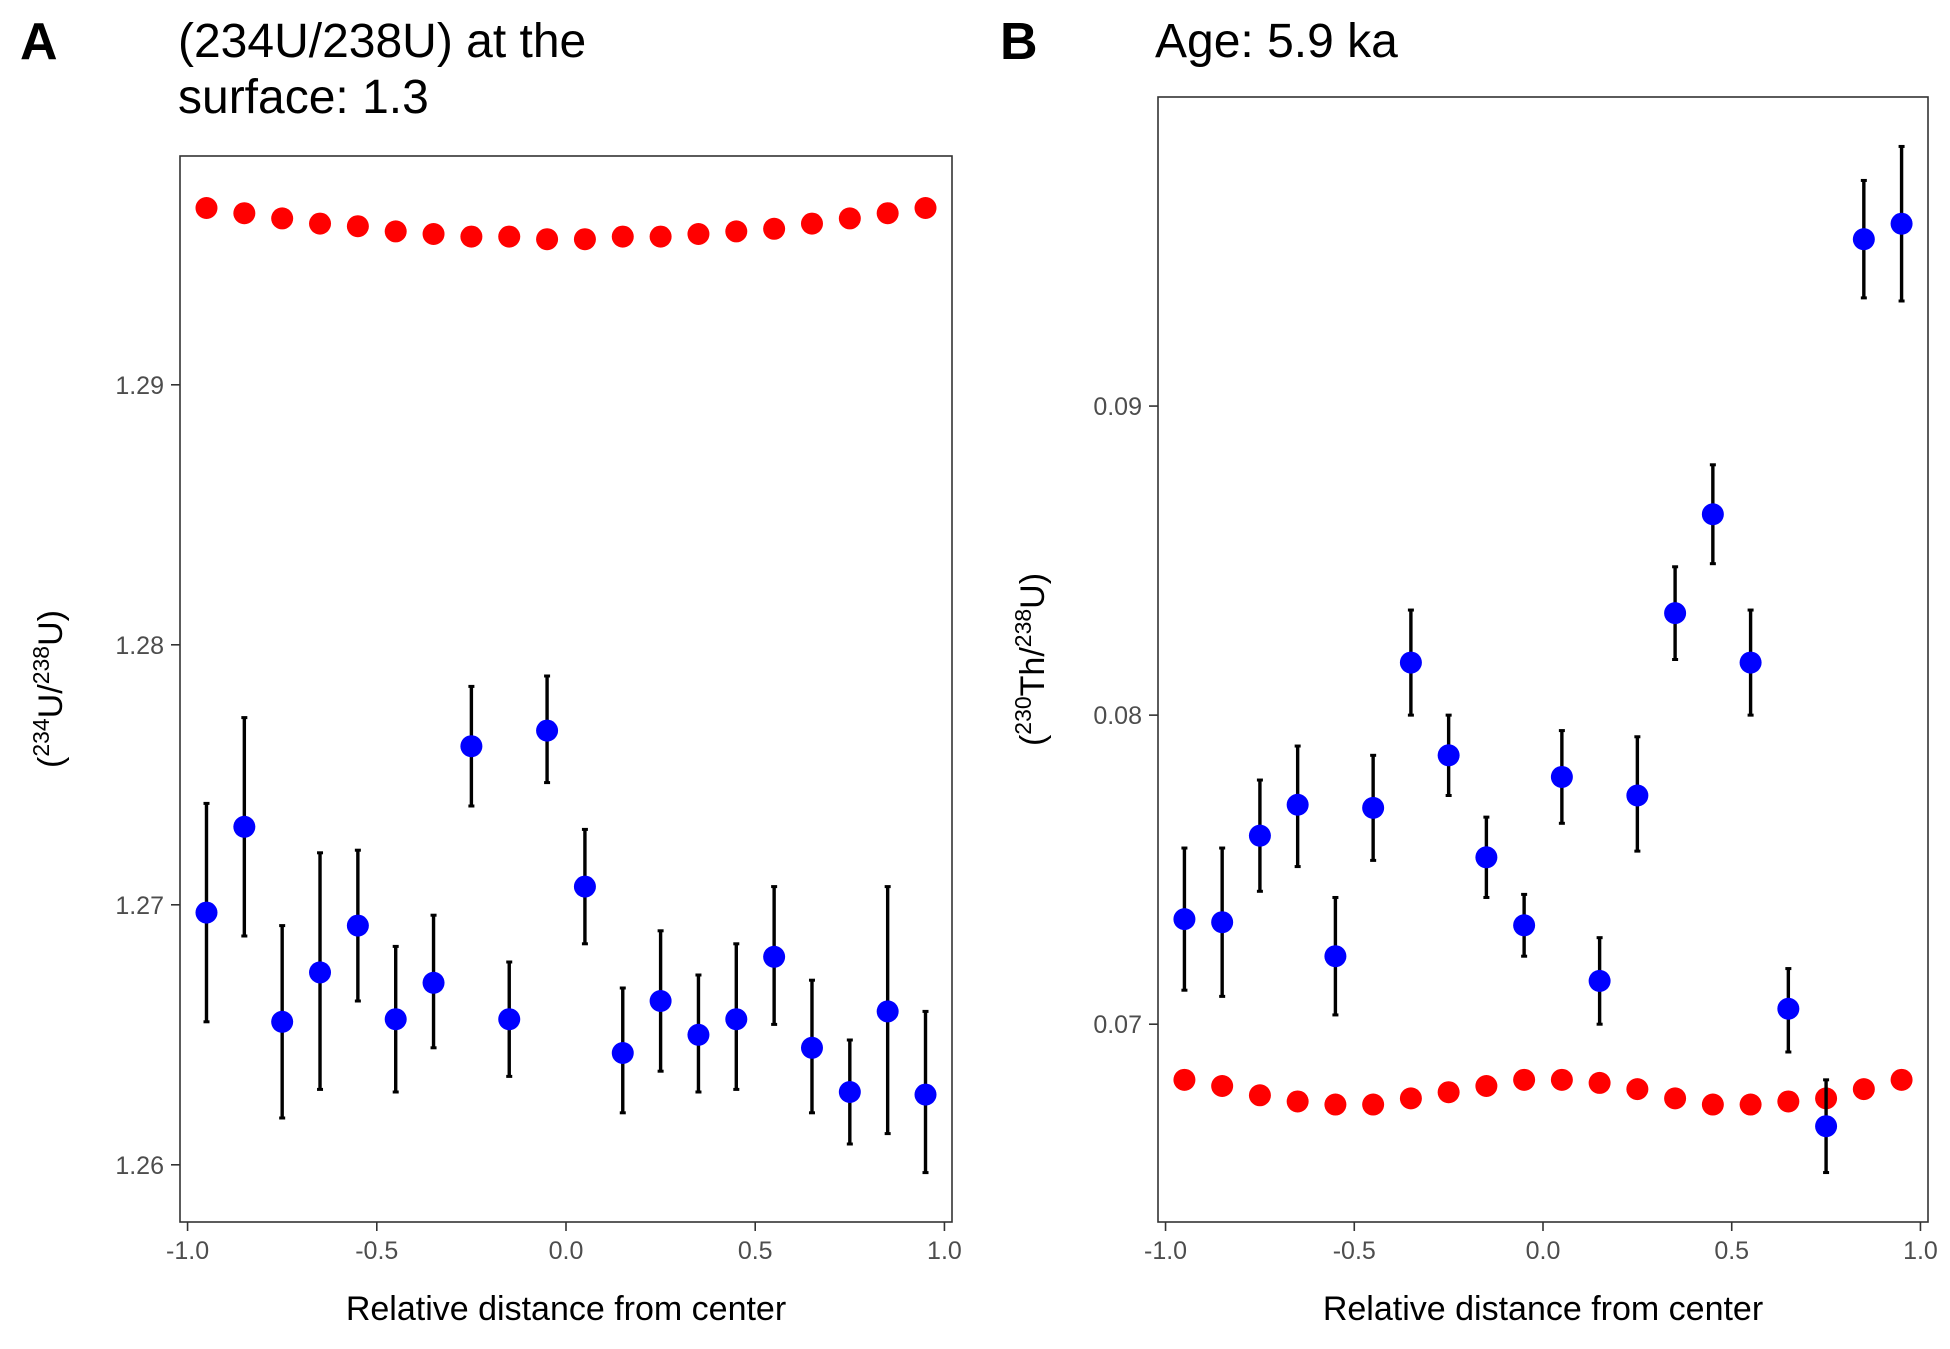 This screenshot has height=1349, width=1950. I want to click on panel-b-y-axis-title-part: U), so click(1033, 591).